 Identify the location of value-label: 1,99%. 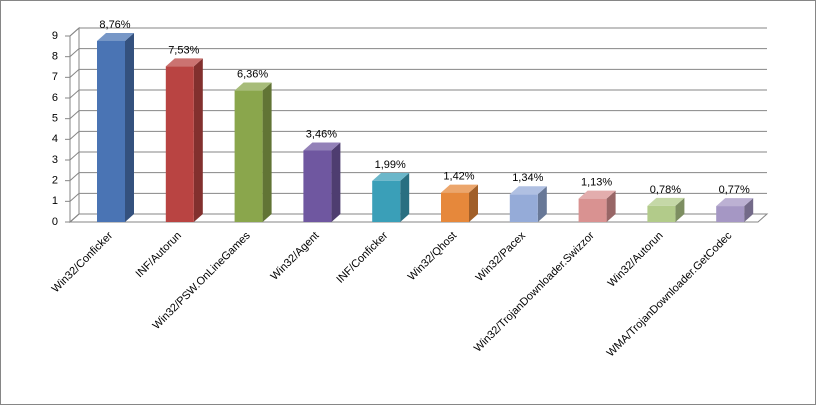
(390, 165).